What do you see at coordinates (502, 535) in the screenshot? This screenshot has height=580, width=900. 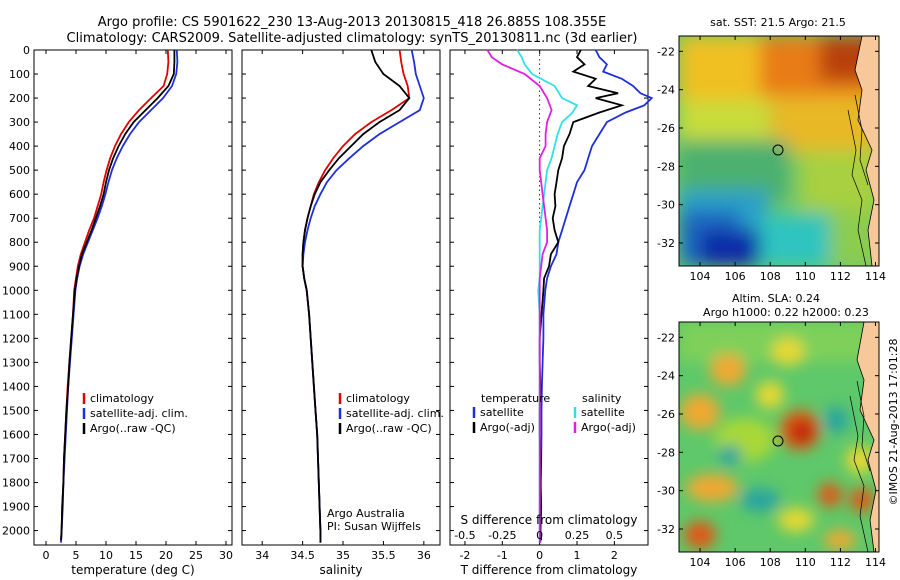 I see `x2-tick-label: -0.25` at bounding box center [502, 535].